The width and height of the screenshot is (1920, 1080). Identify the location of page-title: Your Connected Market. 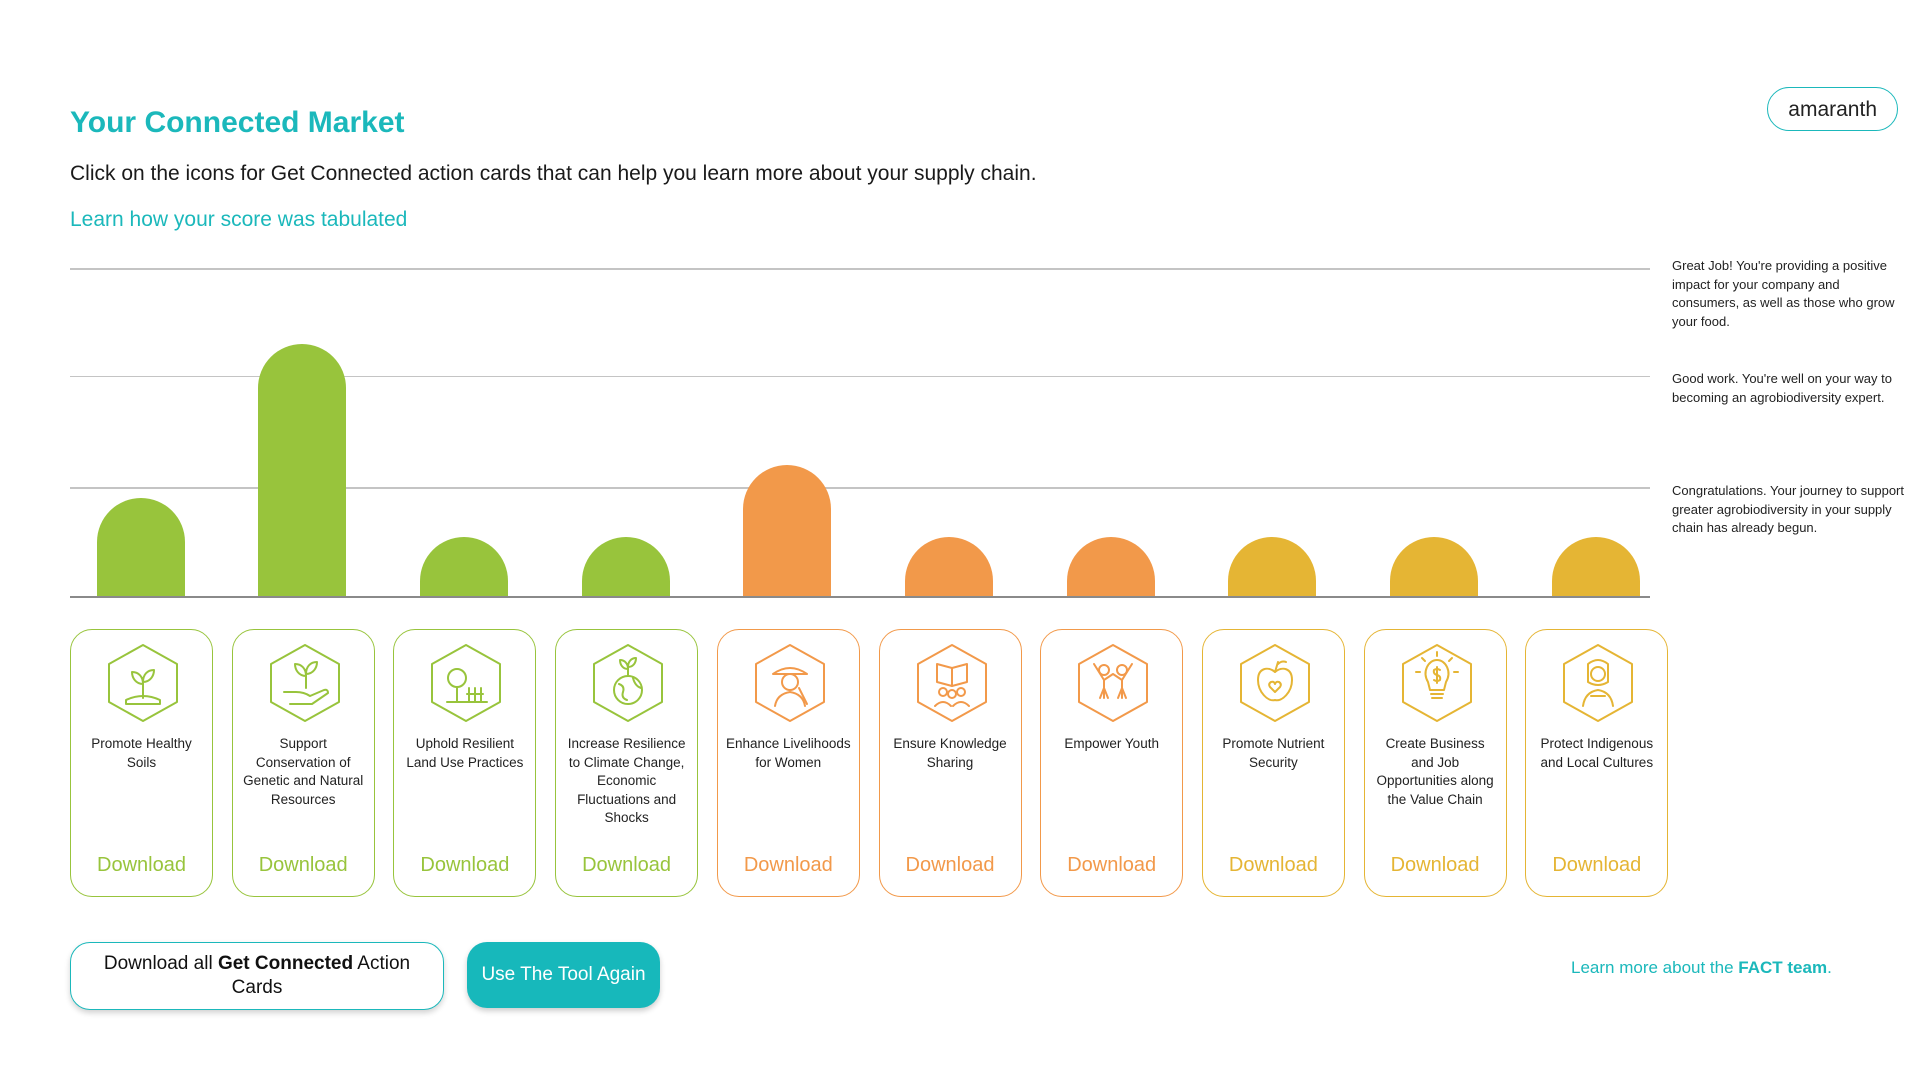
(237, 122).